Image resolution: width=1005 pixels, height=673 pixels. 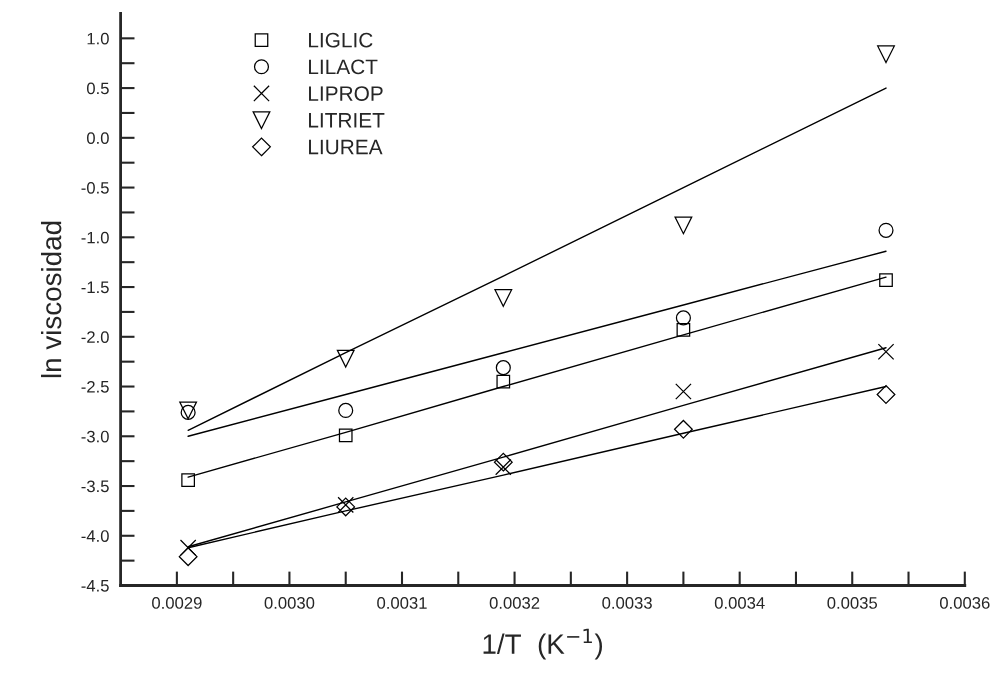 What do you see at coordinates (341, 40) in the screenshot?
I see `legend-label: LIGLIC` at bounding box center [341, 40].